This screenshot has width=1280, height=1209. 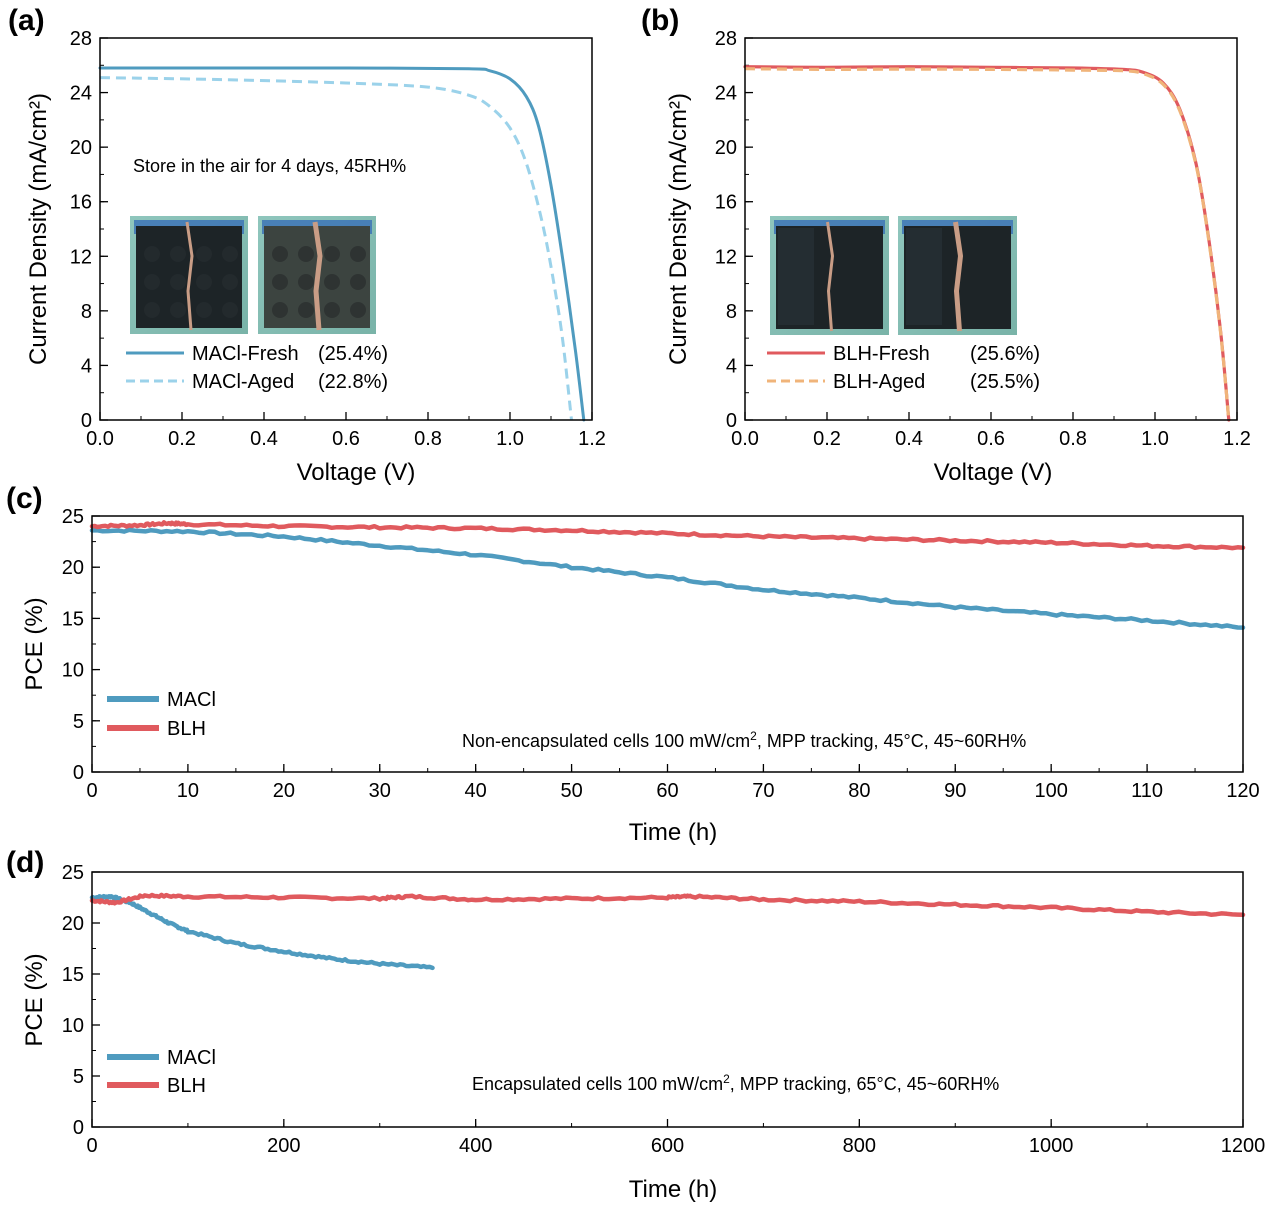 What do you see at coordinates (73, 619) in the screenshot?
I see `y-tick-label: 15` at bounding box center [73, 619].